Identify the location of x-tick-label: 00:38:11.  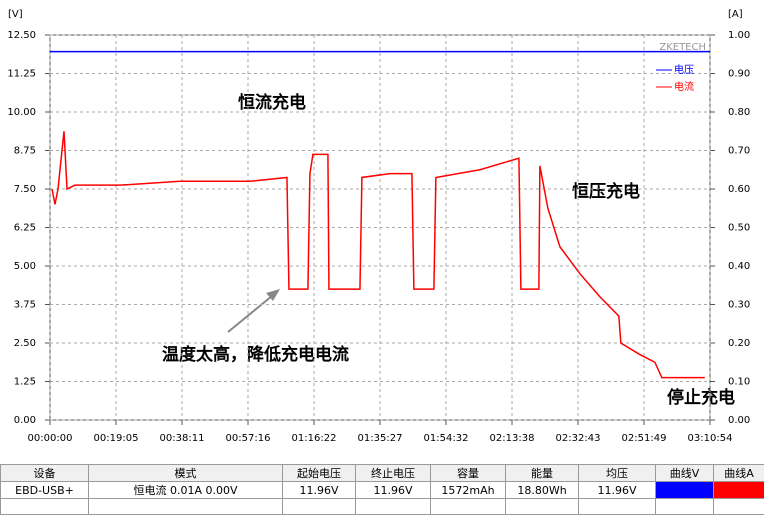
(182, 438).